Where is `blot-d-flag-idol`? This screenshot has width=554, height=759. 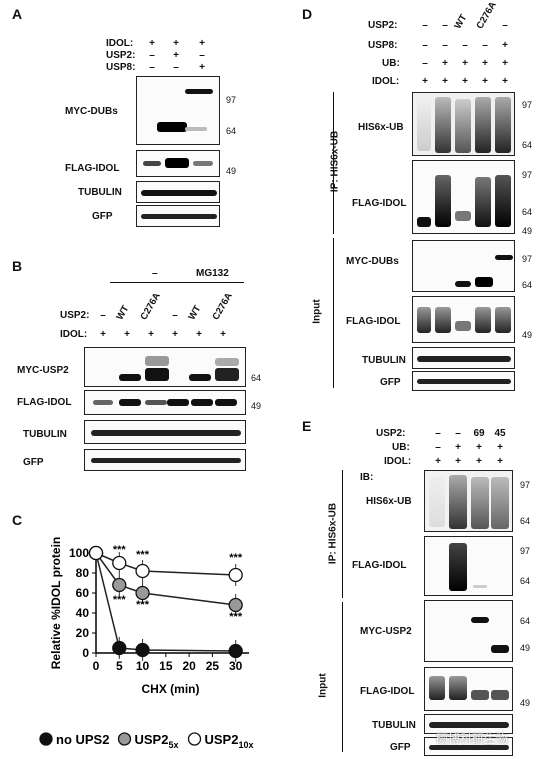
blot-d-flag-idol is located at coordinates (463, 197).